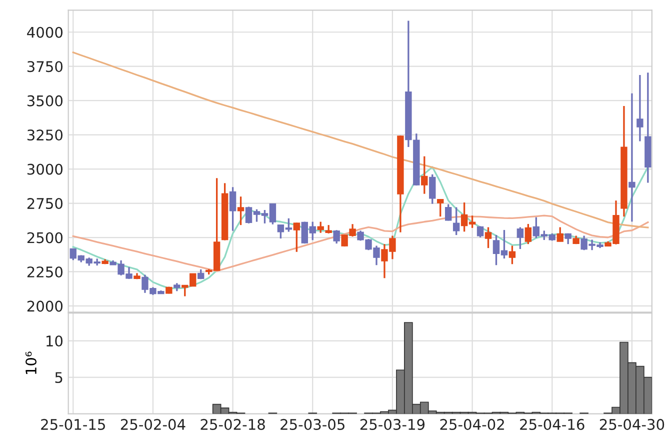 This screenshot has width=670, height=444. What do you see at coordinates (45, 32) in the screenshot?
I see `y-tick-label: 4000` at bounding box center [45, 32].